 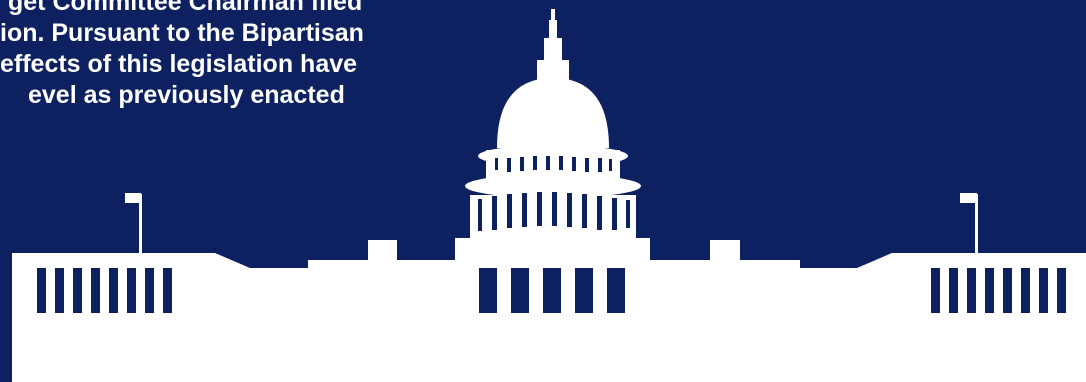 I want to click on notice-line-1: get Committee Chairman filed, so click(x=185, y=8).